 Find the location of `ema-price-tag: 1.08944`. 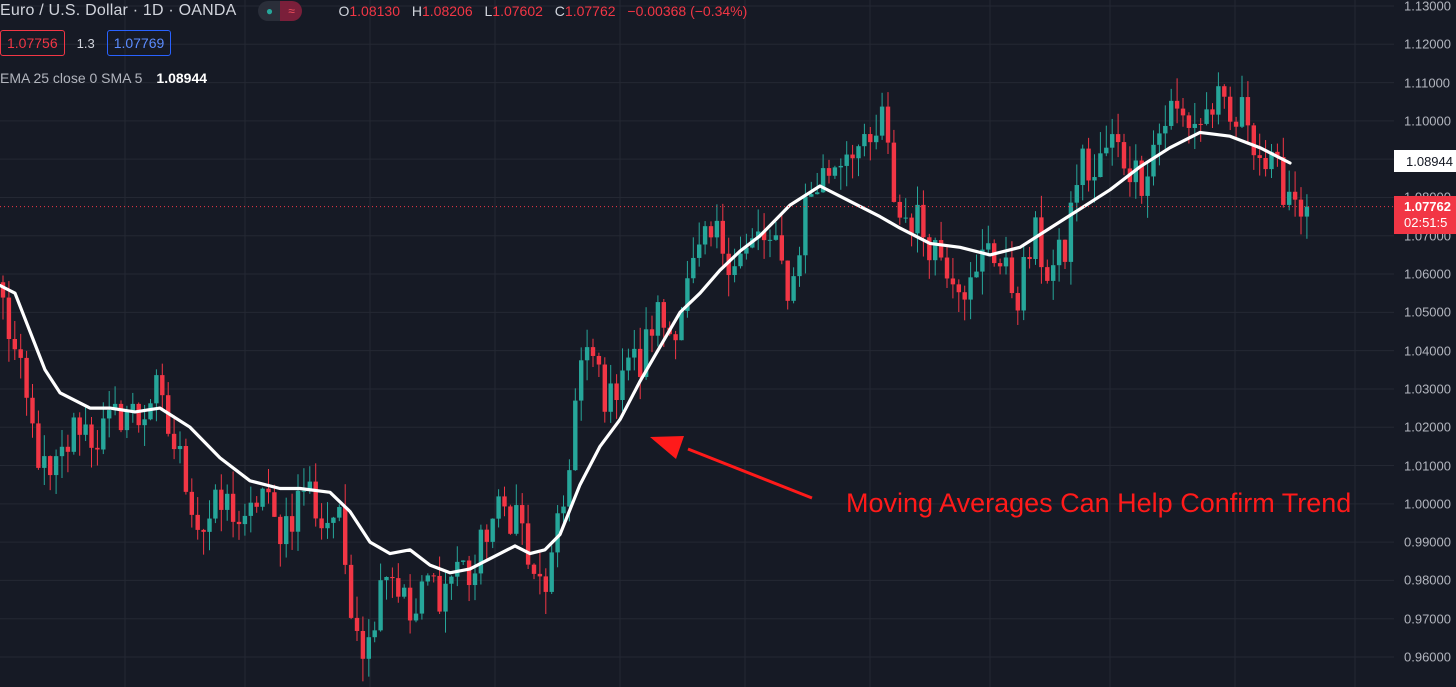

ema-price-tag: 1.08944 is located at coordinates (1425, 161).